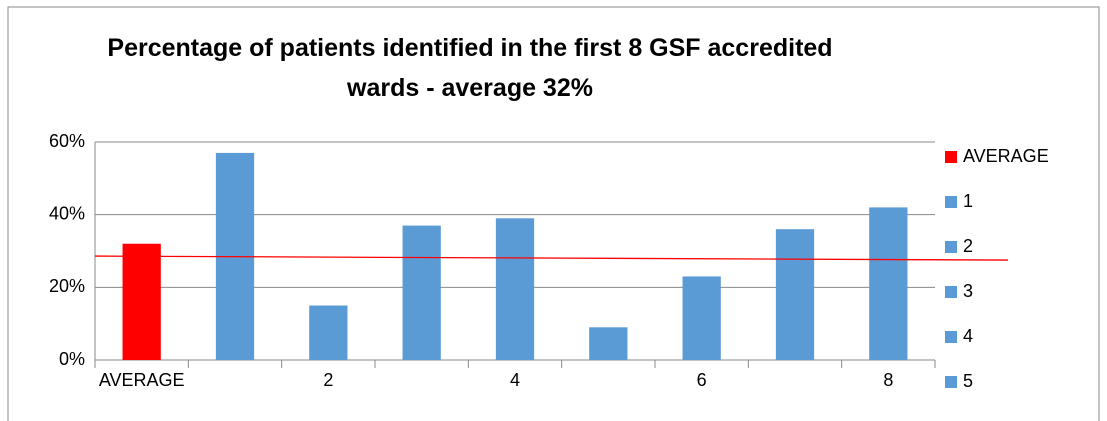 The height and width of the screenshot is (421, 1107). Describe the element at coordinates (551, 258) in the screenshot. I see `trendline` at that location.